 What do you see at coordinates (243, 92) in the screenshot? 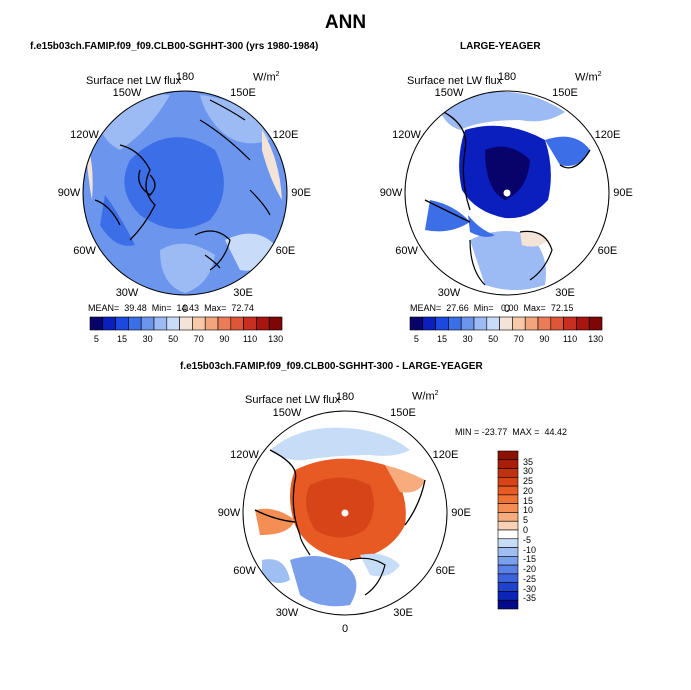
I see `panel1-lon-label-150E: 150E` at bounding box center [243, 92].